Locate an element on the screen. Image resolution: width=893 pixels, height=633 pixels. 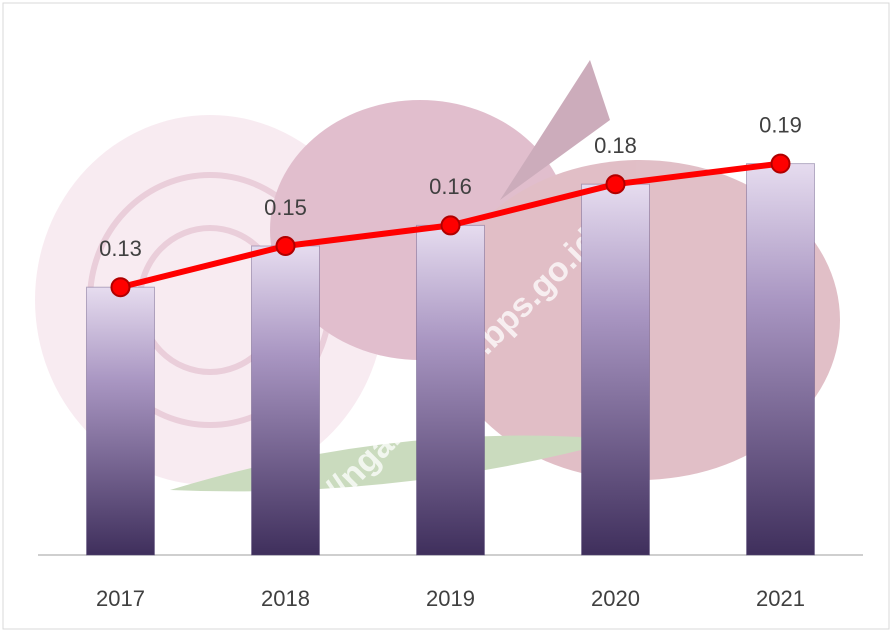
data-label: 0.19 is located at coordinates (780, 124).